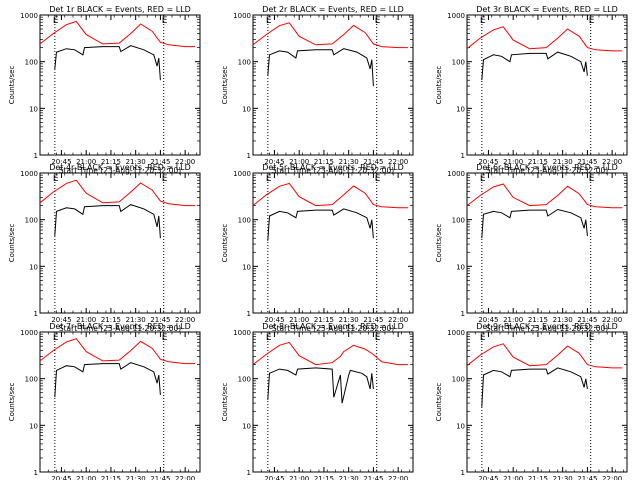 Image resolution: width=640 pixels, height=480 pixels. I want to click on panel-title: Det 5r BLACK = Events, RED = LLD, so click(333, 167).